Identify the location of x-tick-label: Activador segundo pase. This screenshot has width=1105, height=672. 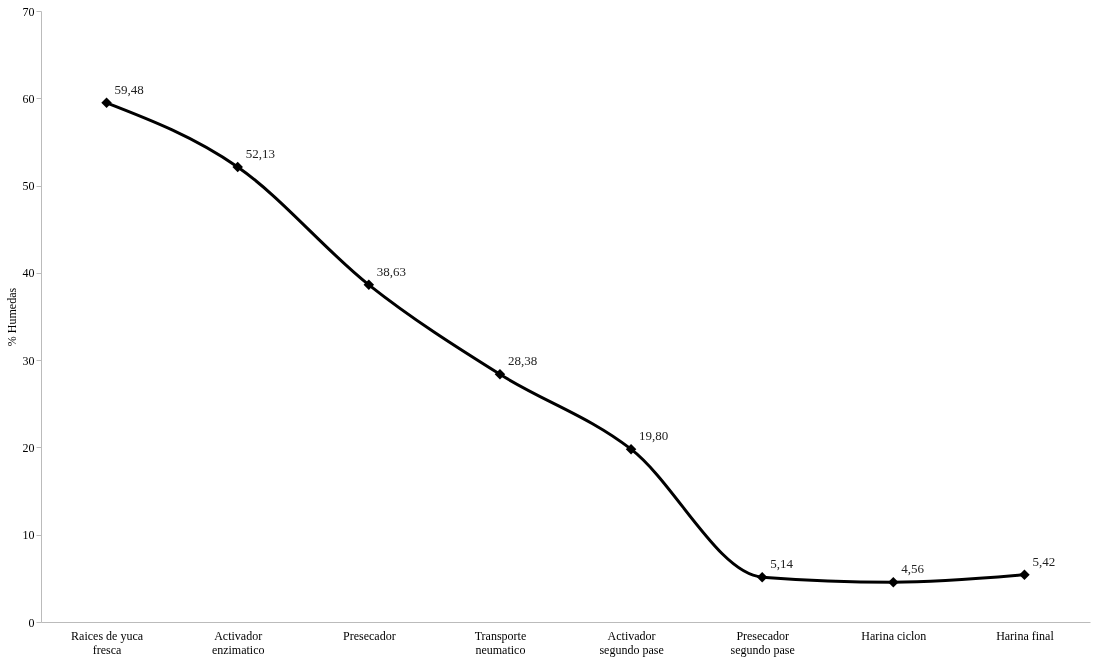
(631, 642).